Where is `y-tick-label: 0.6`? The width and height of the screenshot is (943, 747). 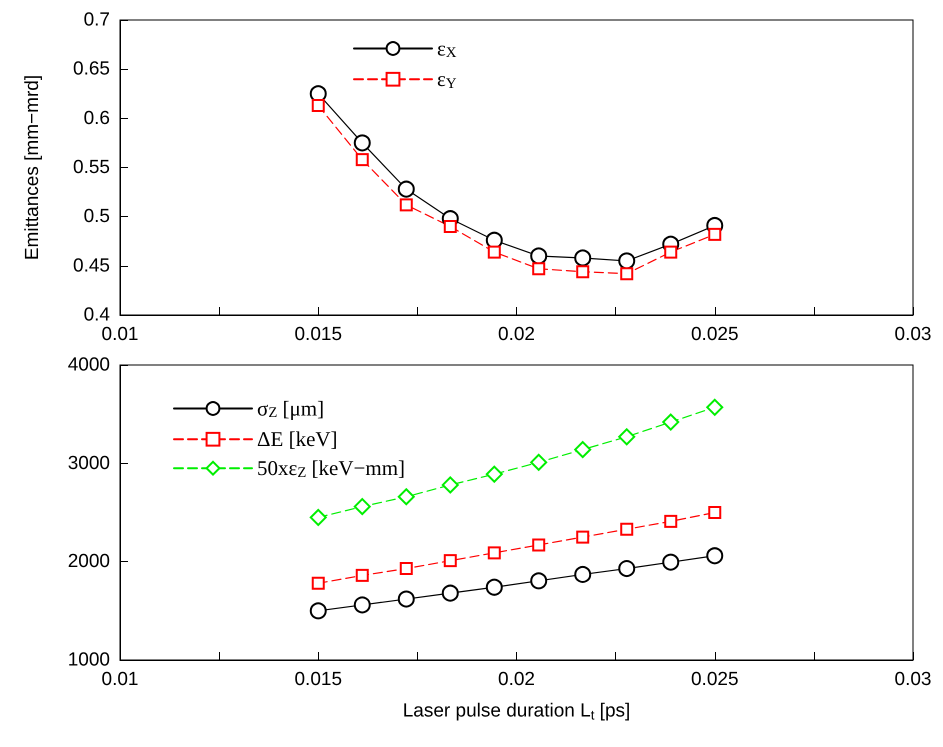 y-tick-label: 0.6 is located at coordinates (97, 118).